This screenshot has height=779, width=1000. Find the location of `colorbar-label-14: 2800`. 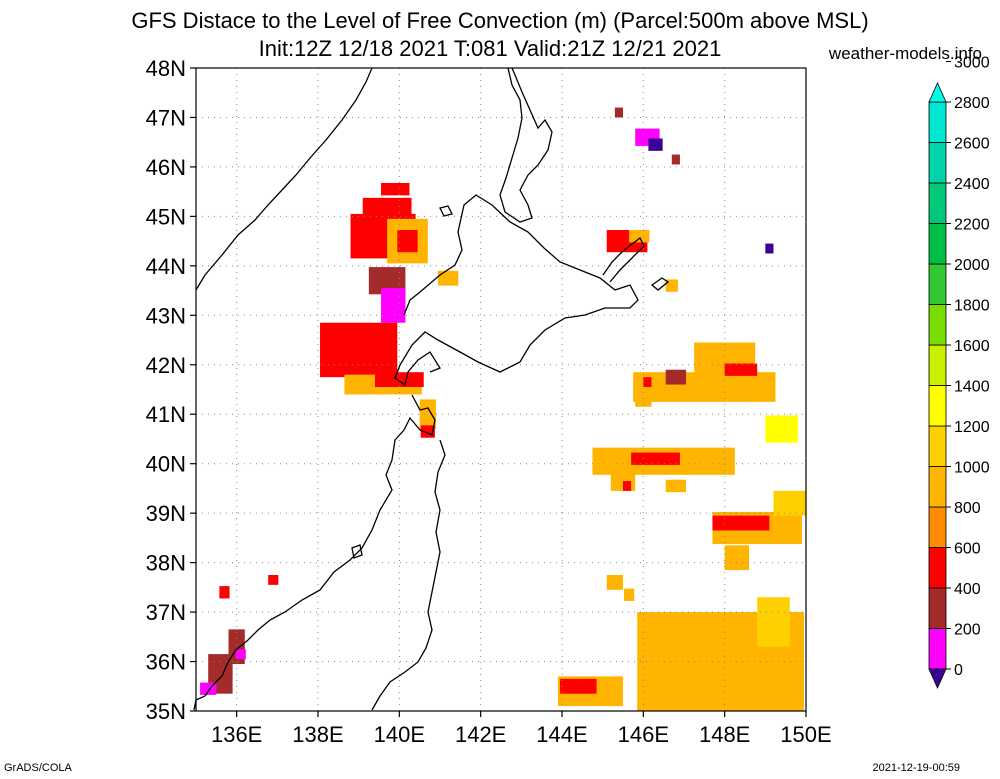

colorbar-label-14: 2800 is located at coordinates (972, 103).